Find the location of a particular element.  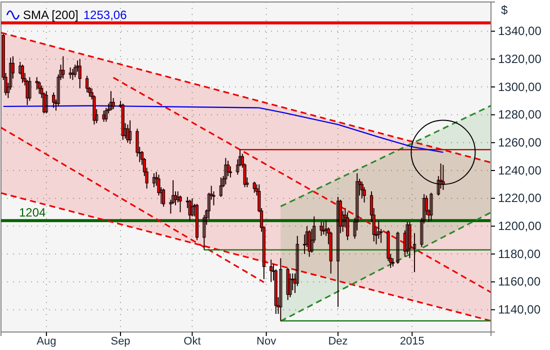

y-tick-label: 1160,00 is located at coordinates (519, 281).